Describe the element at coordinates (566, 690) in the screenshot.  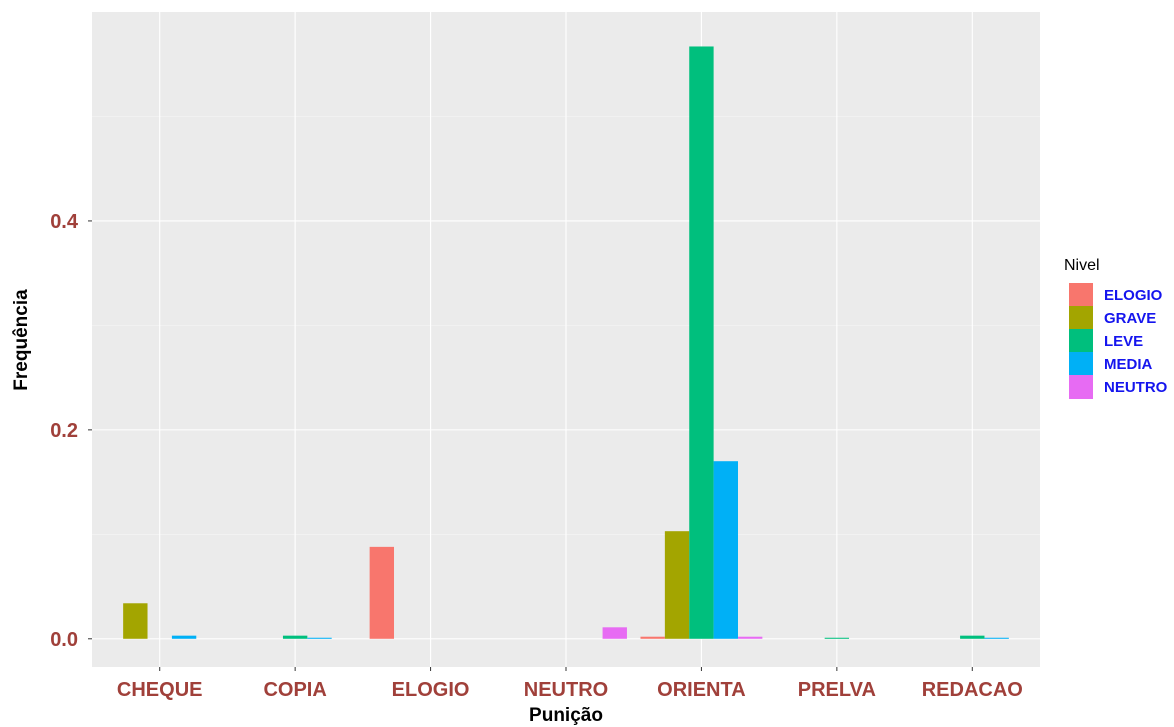
I see `x-tick-label: NEUTRO` at that location.